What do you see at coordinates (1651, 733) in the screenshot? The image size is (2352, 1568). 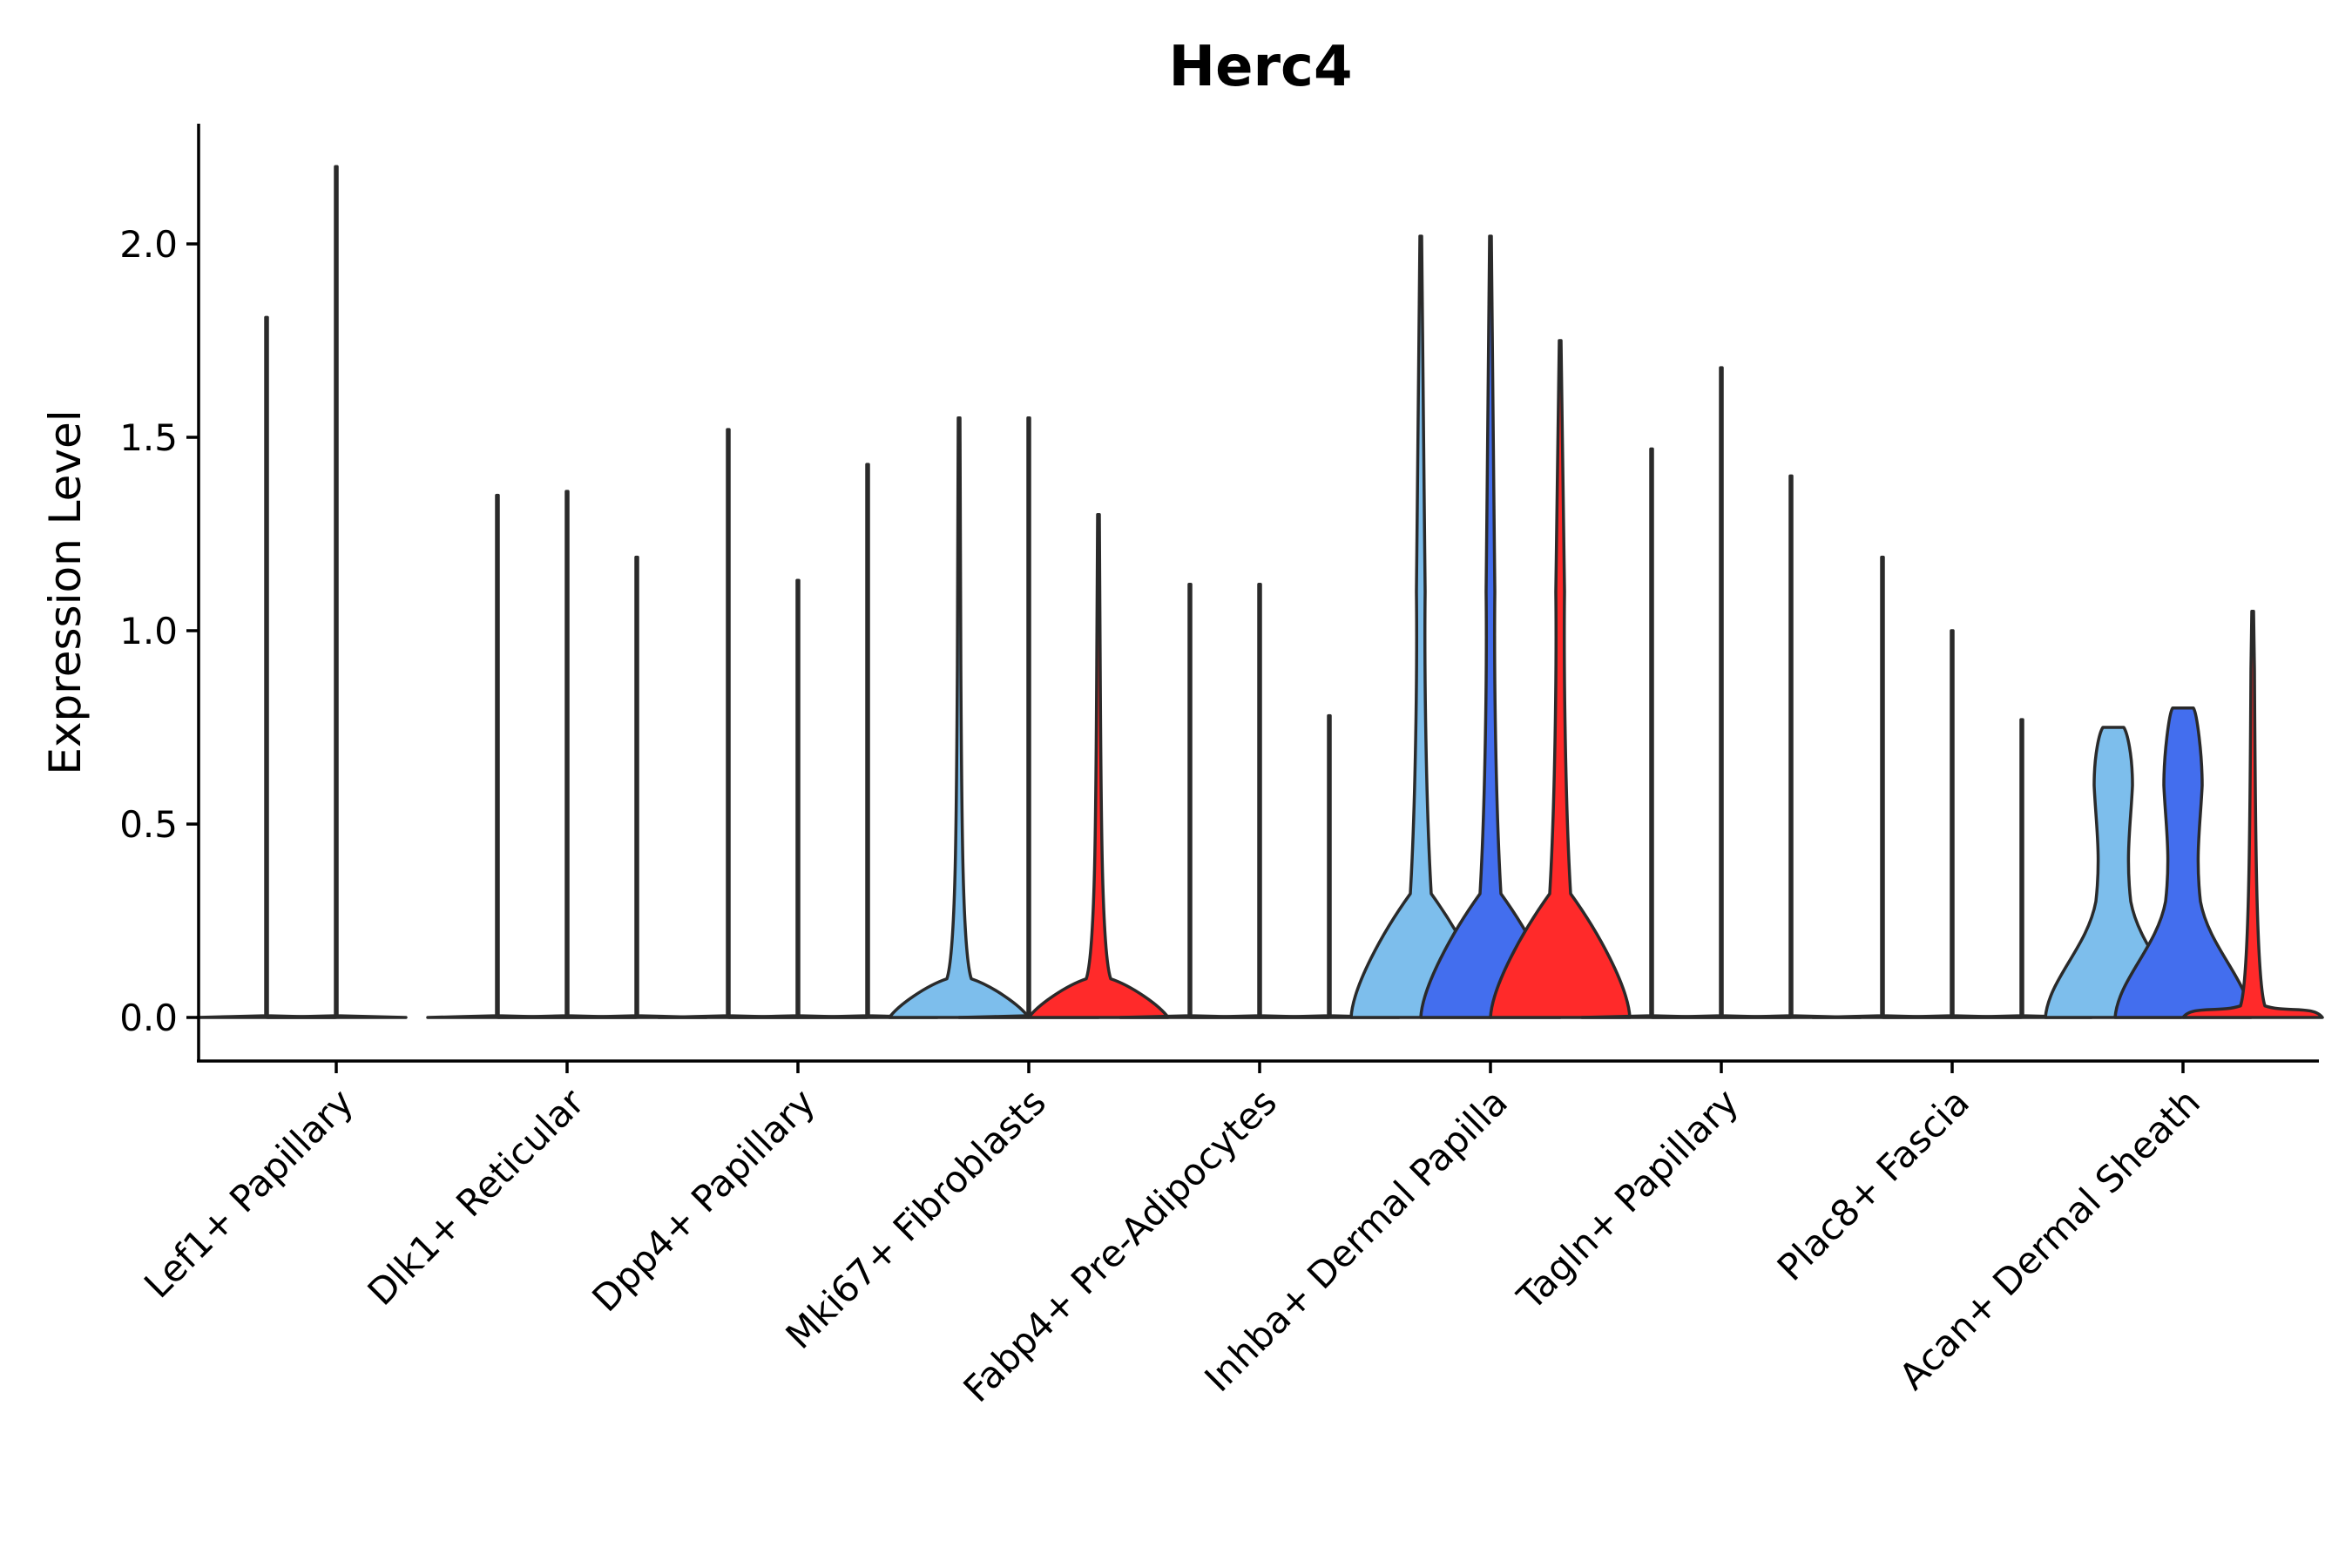 I see `violin-tagln-papillary-group1` at bounding box center [1651, 733].